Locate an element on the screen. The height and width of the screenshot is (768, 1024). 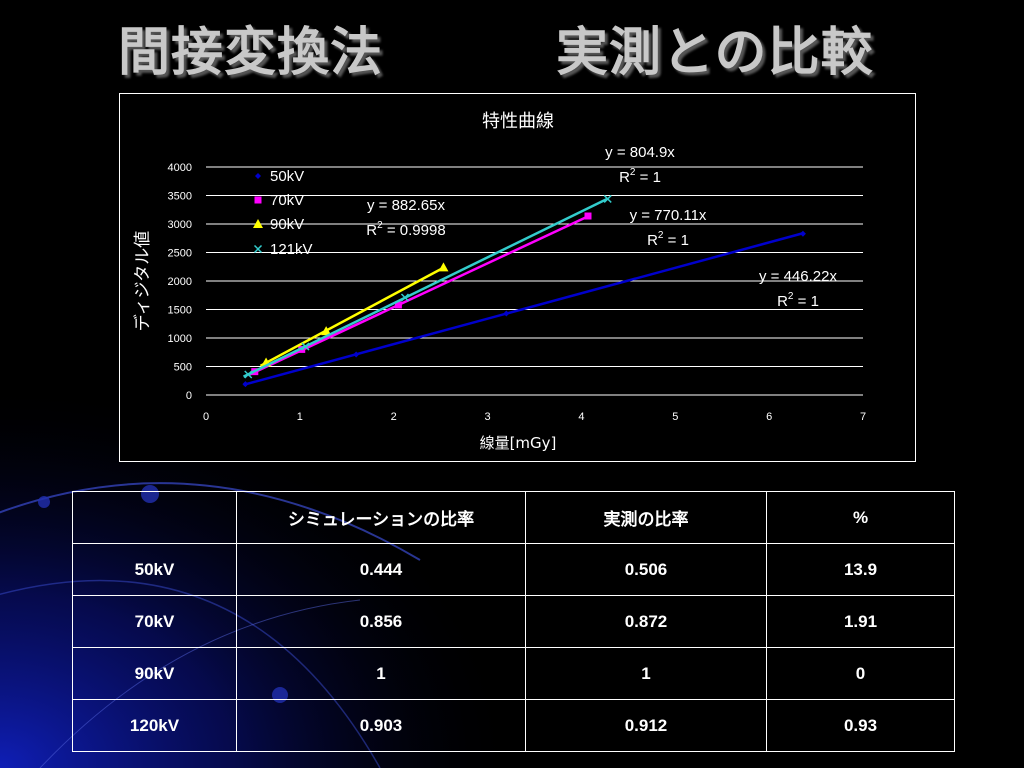
y-axis-label: ディジタル値 is located at coordinates (142, 281).